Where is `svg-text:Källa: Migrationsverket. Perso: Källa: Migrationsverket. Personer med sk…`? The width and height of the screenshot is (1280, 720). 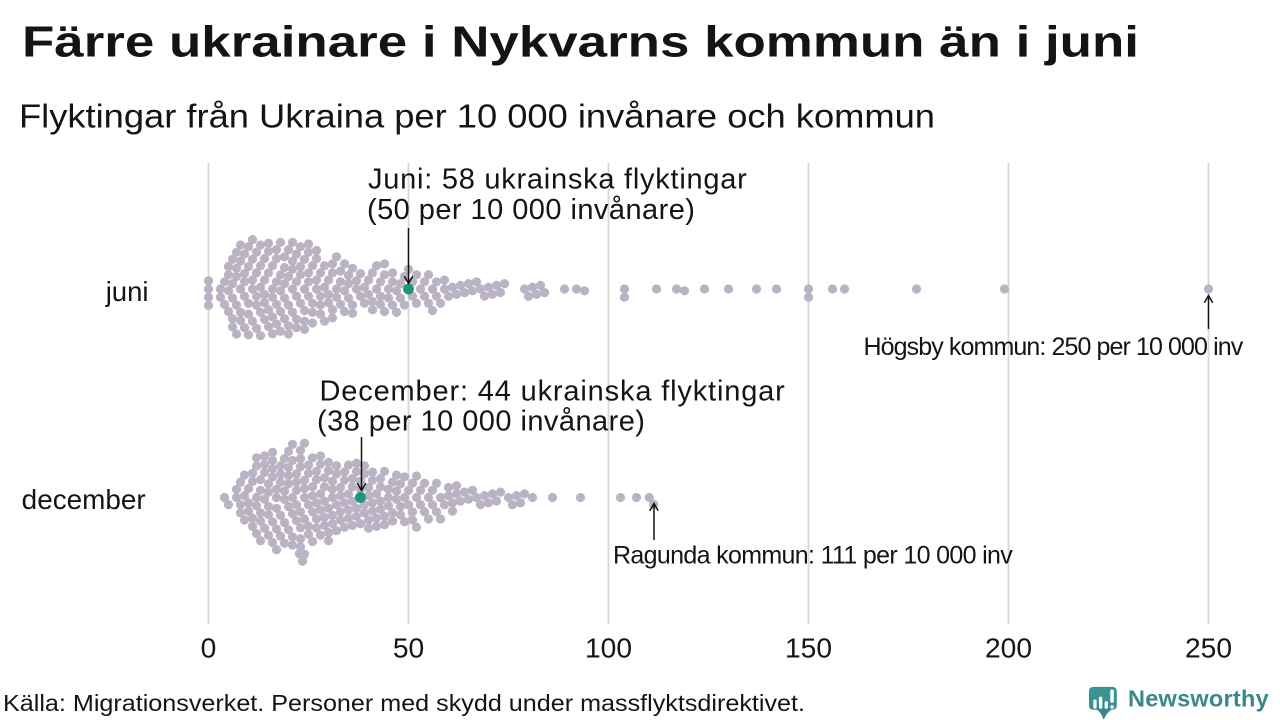
svg-text:Källa: Migrationsverket. Perso: Källa: Migrationsverket. Personer med sk… is located at coordinates (404, 703).